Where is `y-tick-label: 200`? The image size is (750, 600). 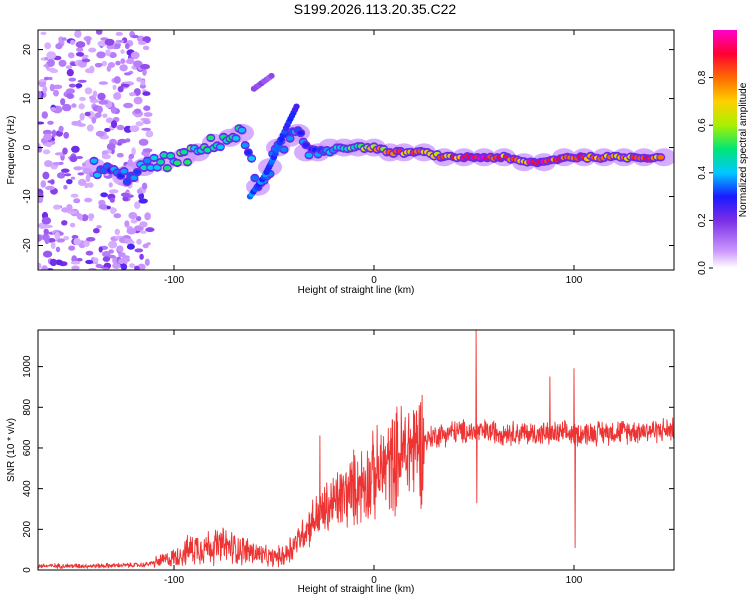
y-tick-label: 200 is located at coordinates (27, 529).